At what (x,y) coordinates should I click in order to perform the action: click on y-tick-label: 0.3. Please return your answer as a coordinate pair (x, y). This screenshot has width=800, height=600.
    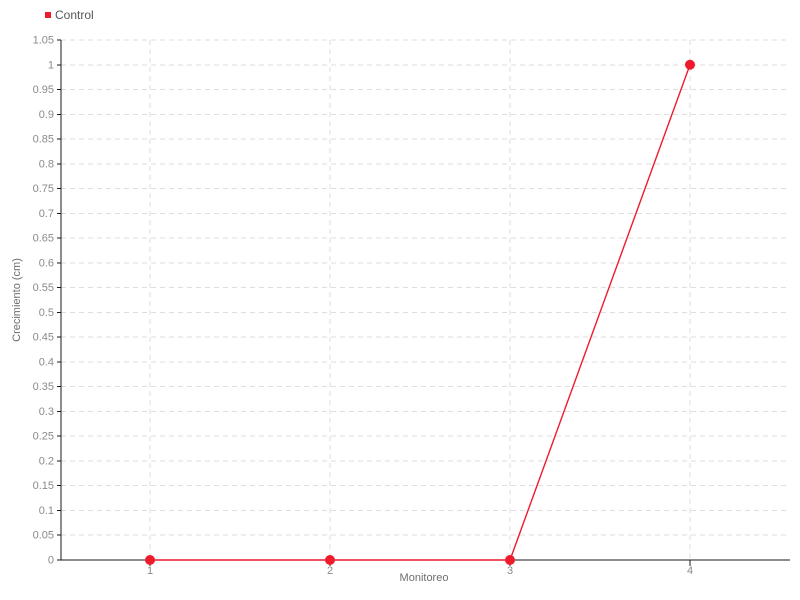
    Looking at the image, I should click on (46, 412).